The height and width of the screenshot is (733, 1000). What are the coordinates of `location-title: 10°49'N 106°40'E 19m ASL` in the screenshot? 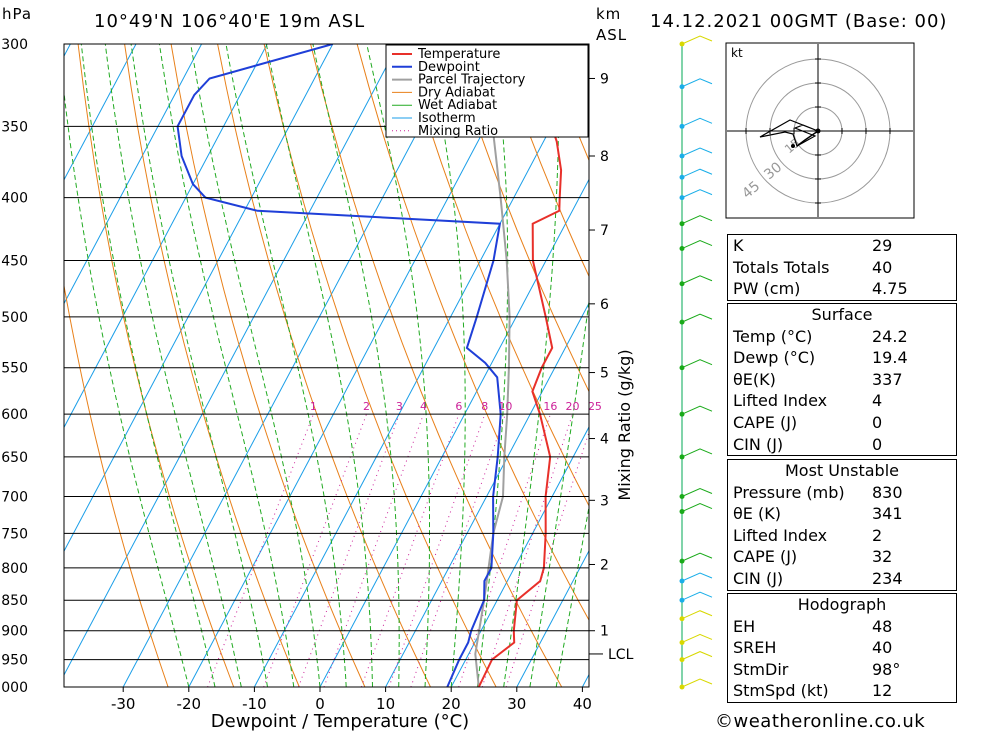 It's located at (230, 21).